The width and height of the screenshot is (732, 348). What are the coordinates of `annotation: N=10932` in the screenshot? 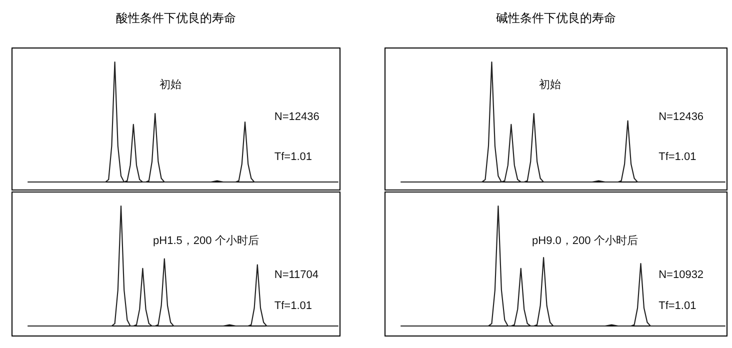 It's located at (681, 275).